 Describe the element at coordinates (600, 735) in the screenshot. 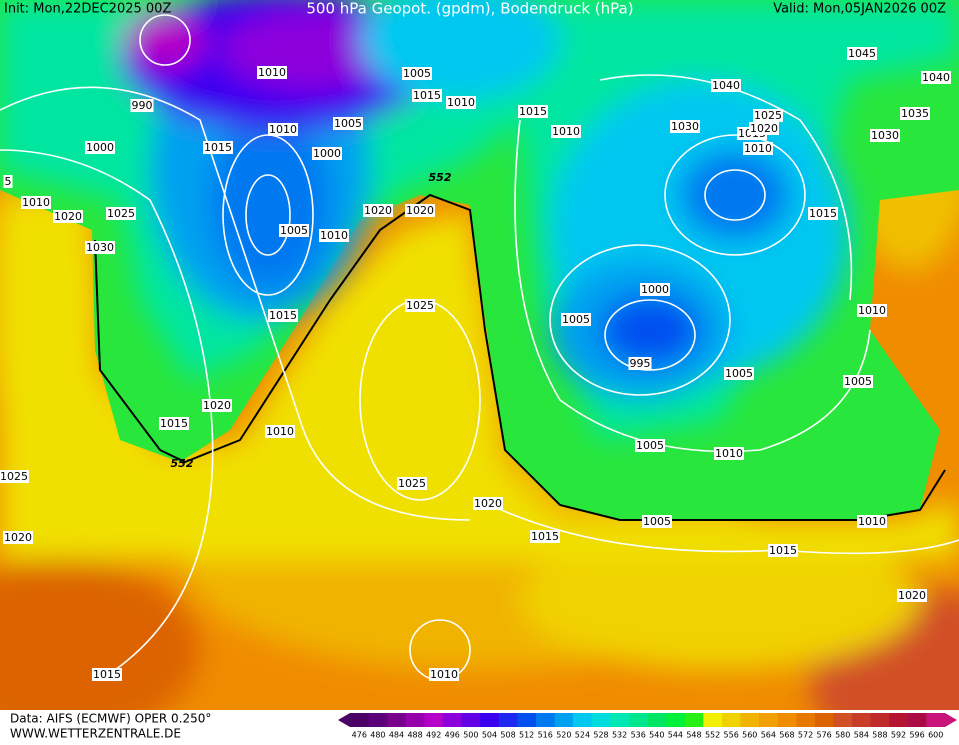

I see `colorbar-label: 528` at that location.